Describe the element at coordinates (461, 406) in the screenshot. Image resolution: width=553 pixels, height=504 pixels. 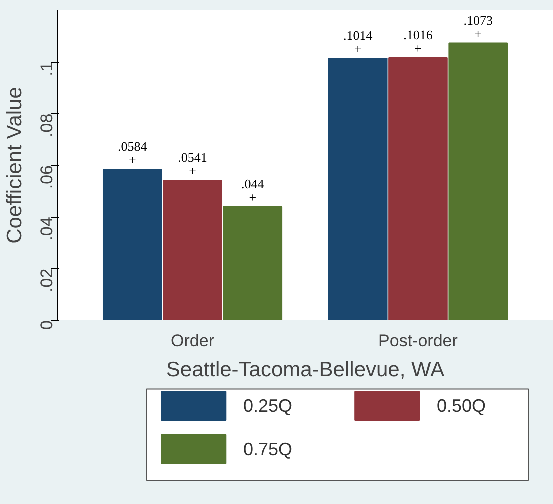
I see `legend-label: 0.50Q` at that location.